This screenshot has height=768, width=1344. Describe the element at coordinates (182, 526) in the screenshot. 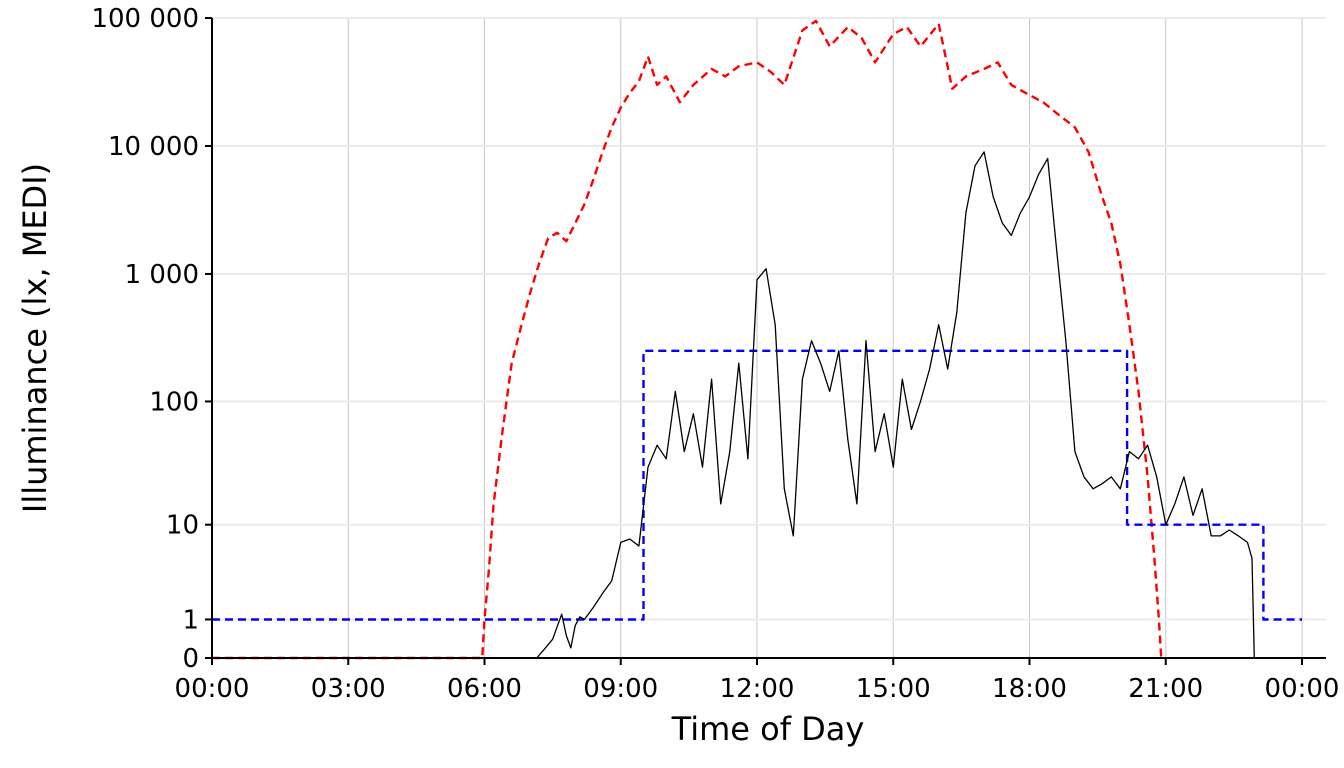

I see `y-tick-label: 10` at that location.